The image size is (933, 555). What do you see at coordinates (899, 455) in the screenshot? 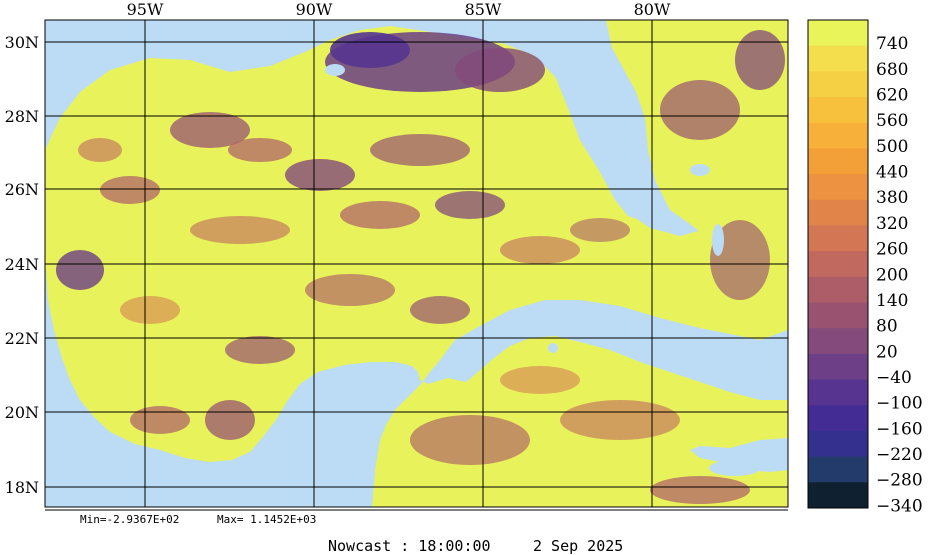
I see `legend-label: −220` at bounding box center [899, 455].